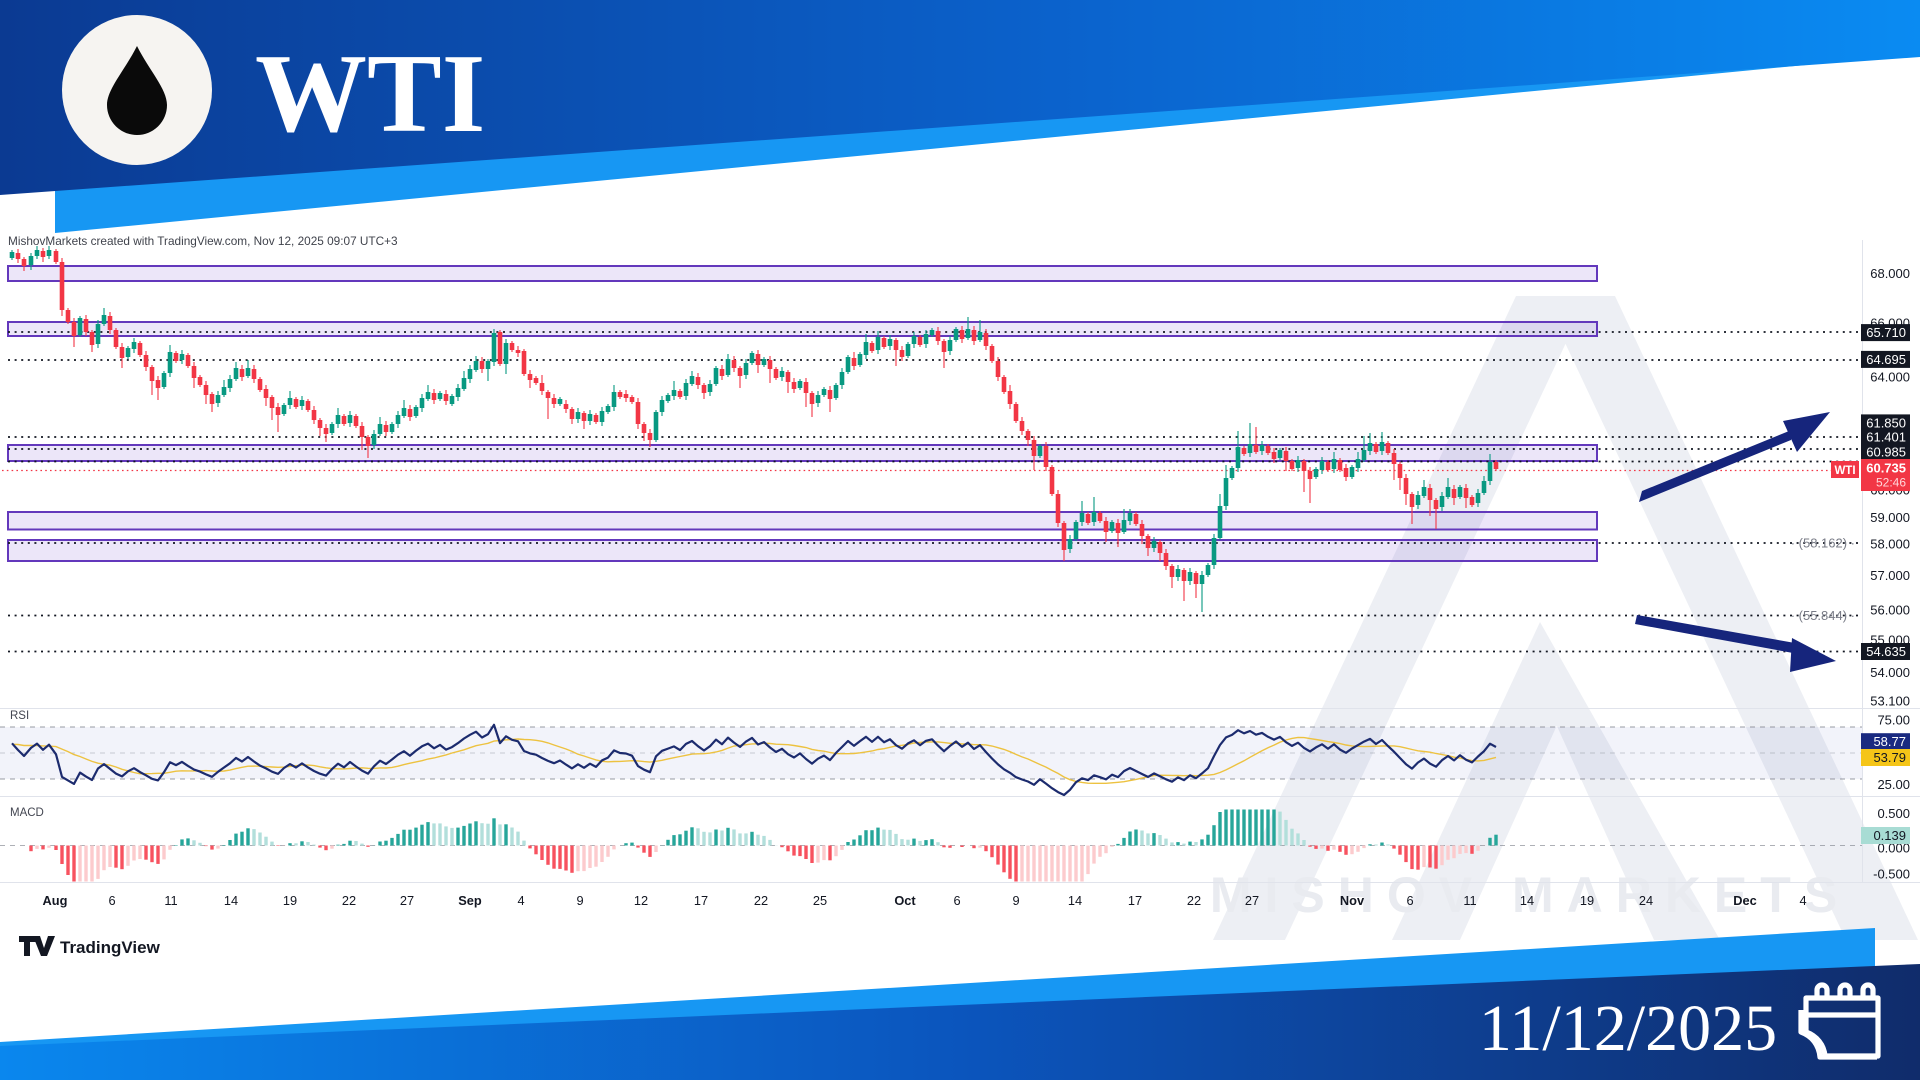 The width and height of the screenshot is (1920, 1080). I want to click on svg-text: 75.00, so click(1893, 720).